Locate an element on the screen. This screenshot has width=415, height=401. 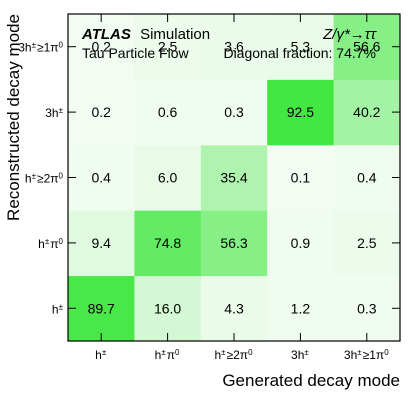
cell-value-2-2: 35.4 is located at coordinates (233, 178).